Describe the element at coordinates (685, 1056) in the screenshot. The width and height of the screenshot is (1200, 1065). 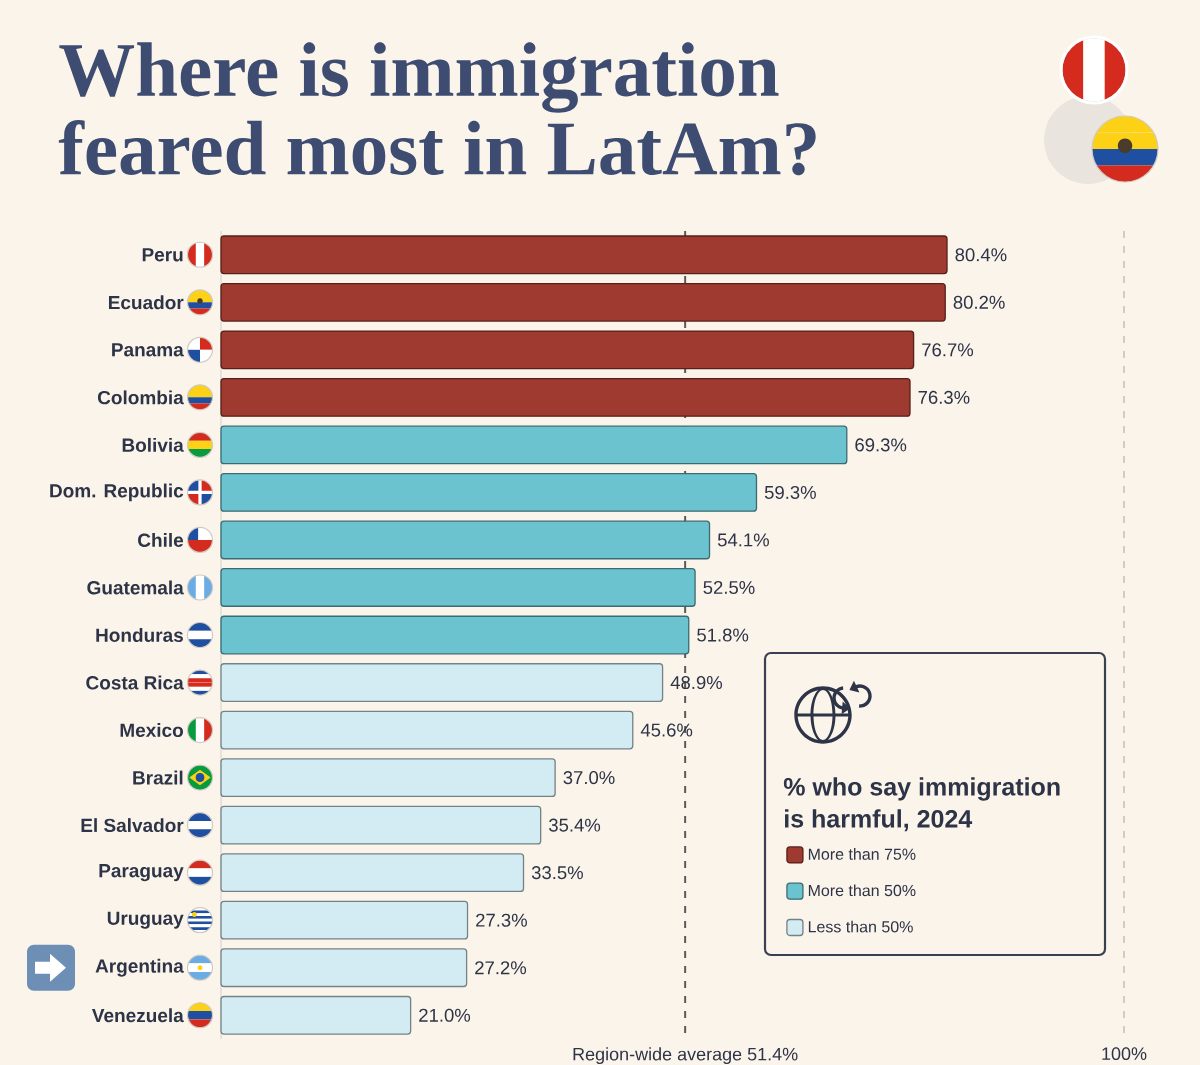
I see `ref-line-label: Region-wide average 51.4%` at that location.